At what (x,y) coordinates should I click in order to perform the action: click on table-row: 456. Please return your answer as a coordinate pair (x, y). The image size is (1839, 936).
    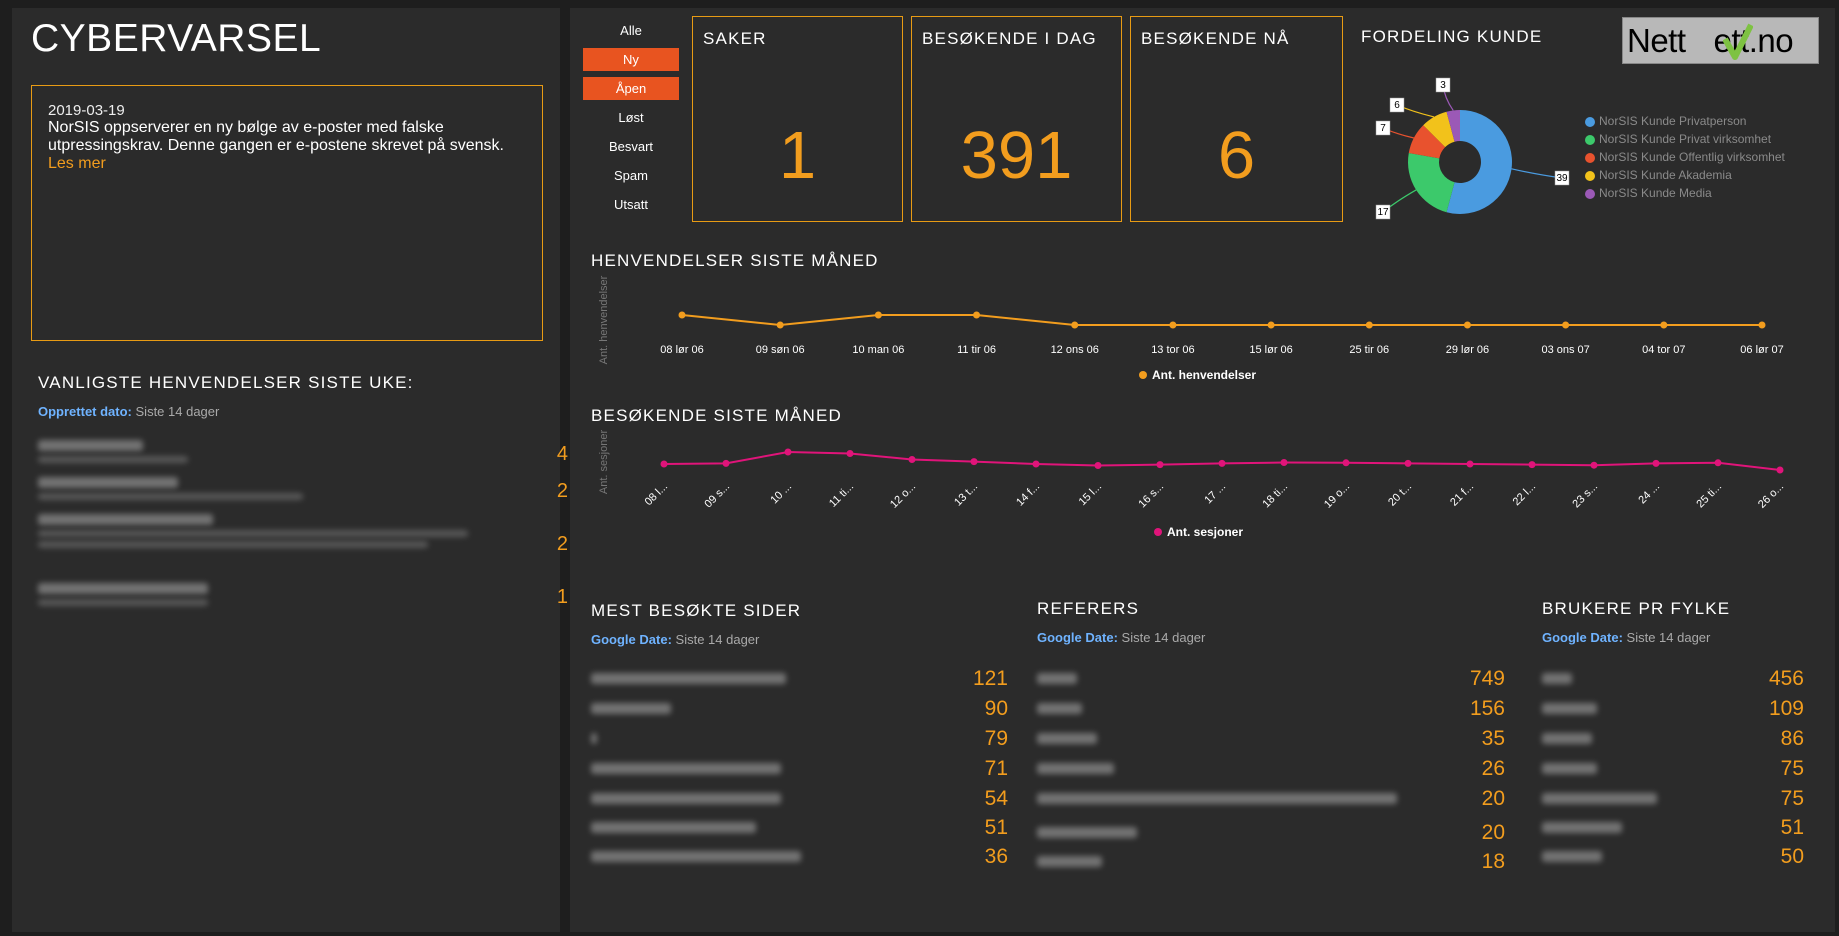
    Looking at the image, I should click on (1673, 679).